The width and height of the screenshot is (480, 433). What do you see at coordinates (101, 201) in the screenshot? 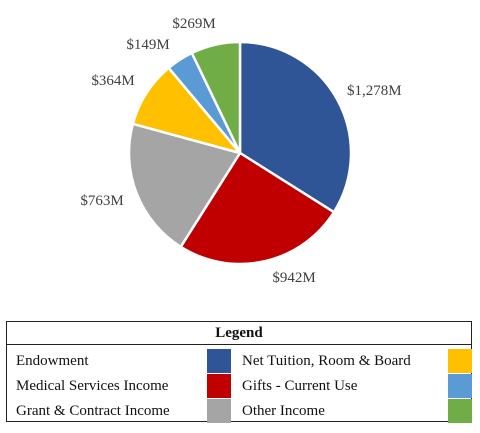
I see `data-label-grant-contract: $763M` at bounding box center [101, 201].